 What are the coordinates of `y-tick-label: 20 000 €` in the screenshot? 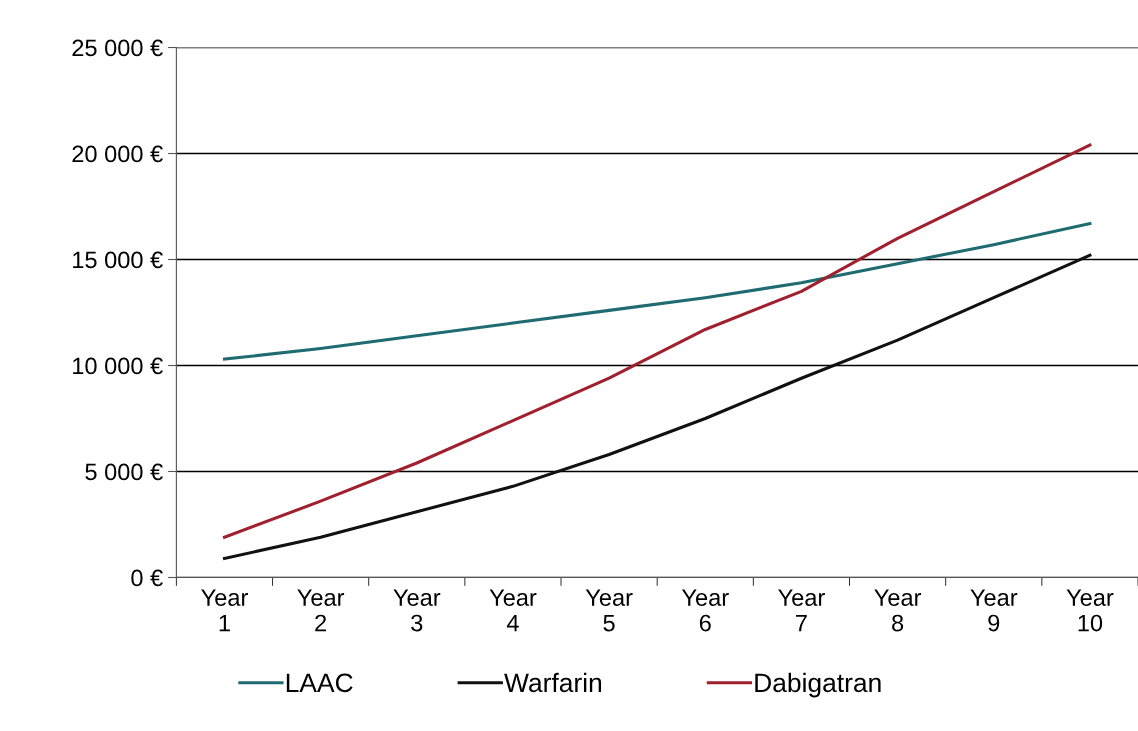 It's located at (117, 154).